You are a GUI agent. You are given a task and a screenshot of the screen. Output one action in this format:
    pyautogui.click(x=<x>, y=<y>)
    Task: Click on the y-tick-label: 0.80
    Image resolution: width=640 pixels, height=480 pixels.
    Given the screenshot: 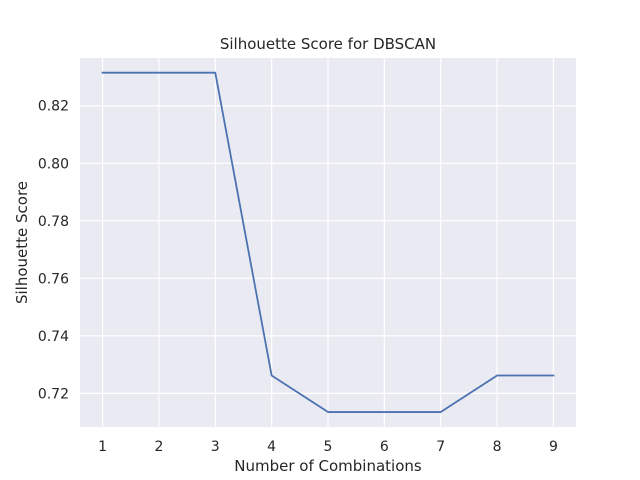 What is the action you would take?
    pyautogui.click(x=53, y=164)
    